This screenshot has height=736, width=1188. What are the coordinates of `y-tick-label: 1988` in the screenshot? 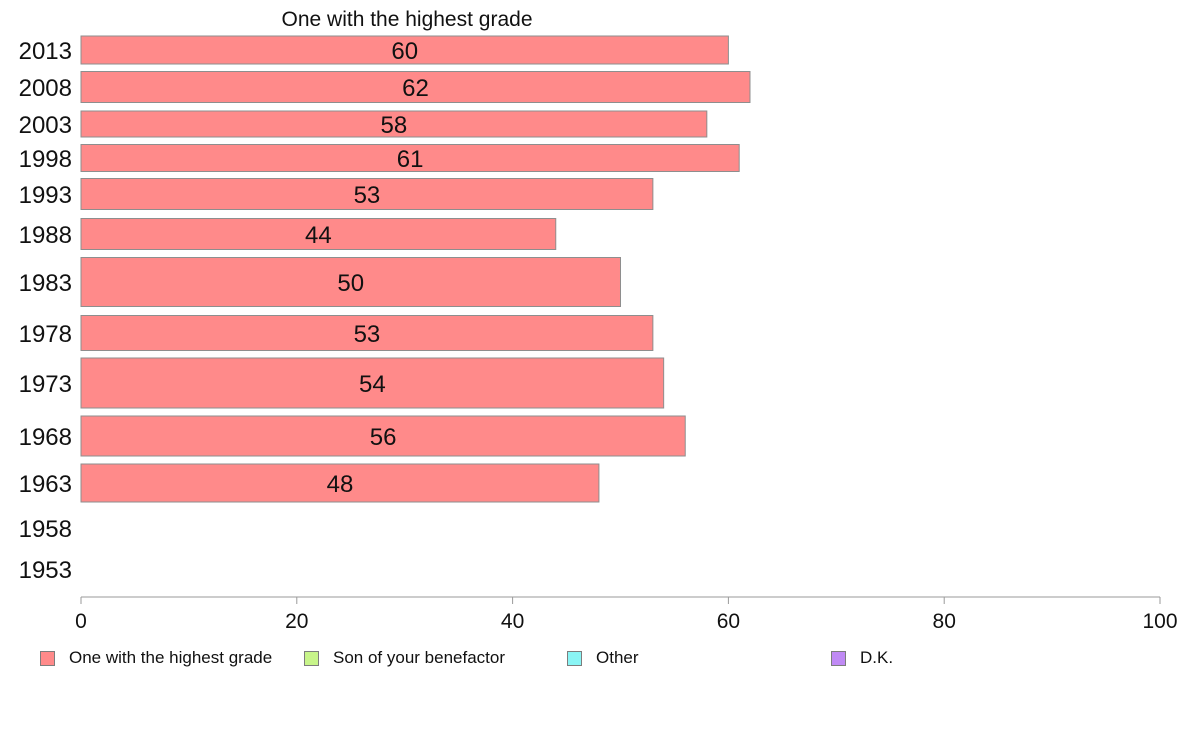 It's located at (45, 235).